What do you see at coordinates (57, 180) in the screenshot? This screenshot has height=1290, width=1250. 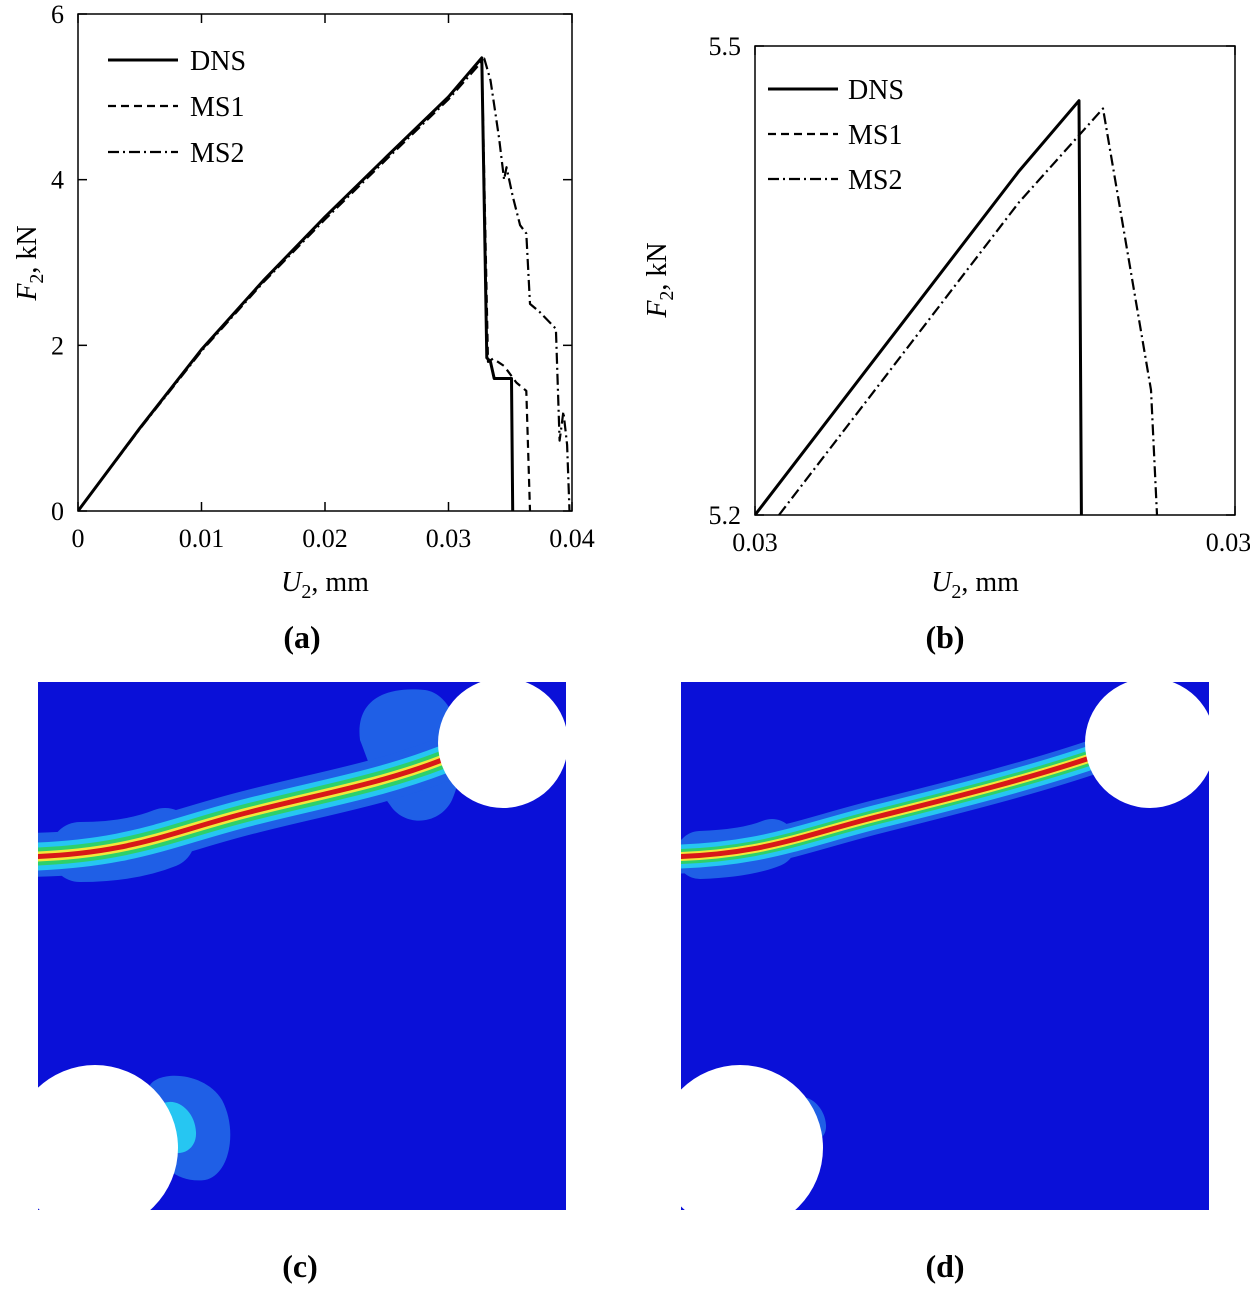 I see `y-tick-label: 4` at bounding box center [57, 180].